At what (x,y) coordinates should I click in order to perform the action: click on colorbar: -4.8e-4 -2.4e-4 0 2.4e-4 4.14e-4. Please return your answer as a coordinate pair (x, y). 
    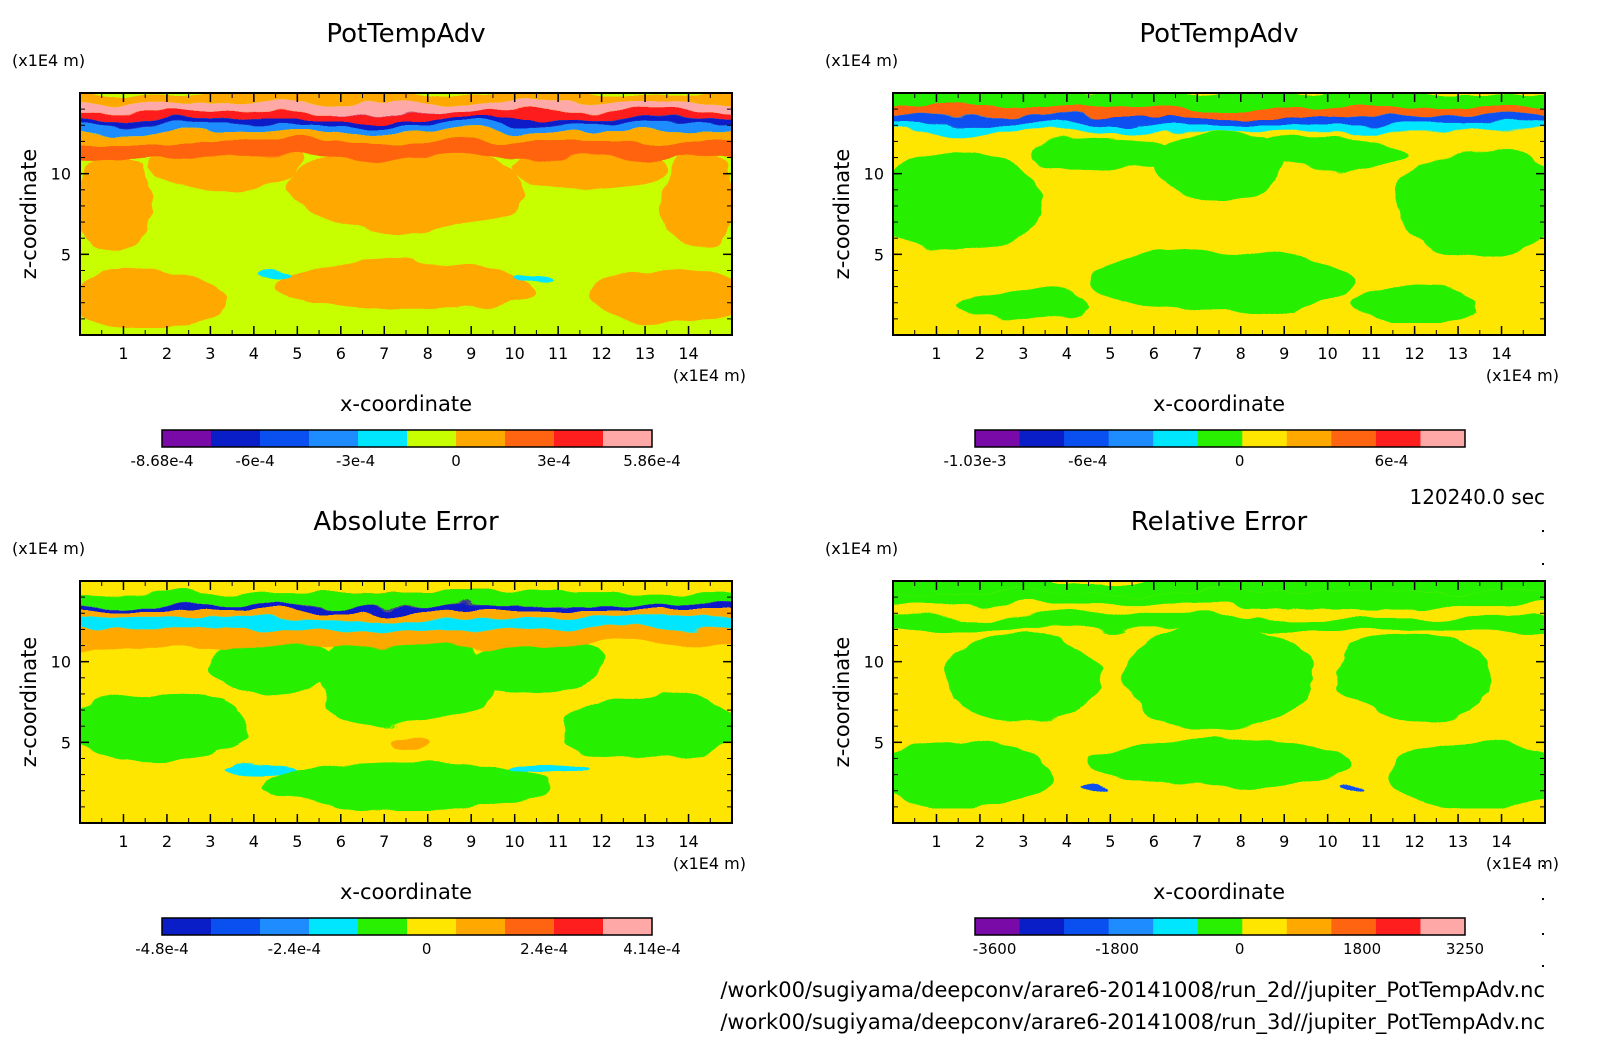
    Looking at the image, I should click on (408, 937).